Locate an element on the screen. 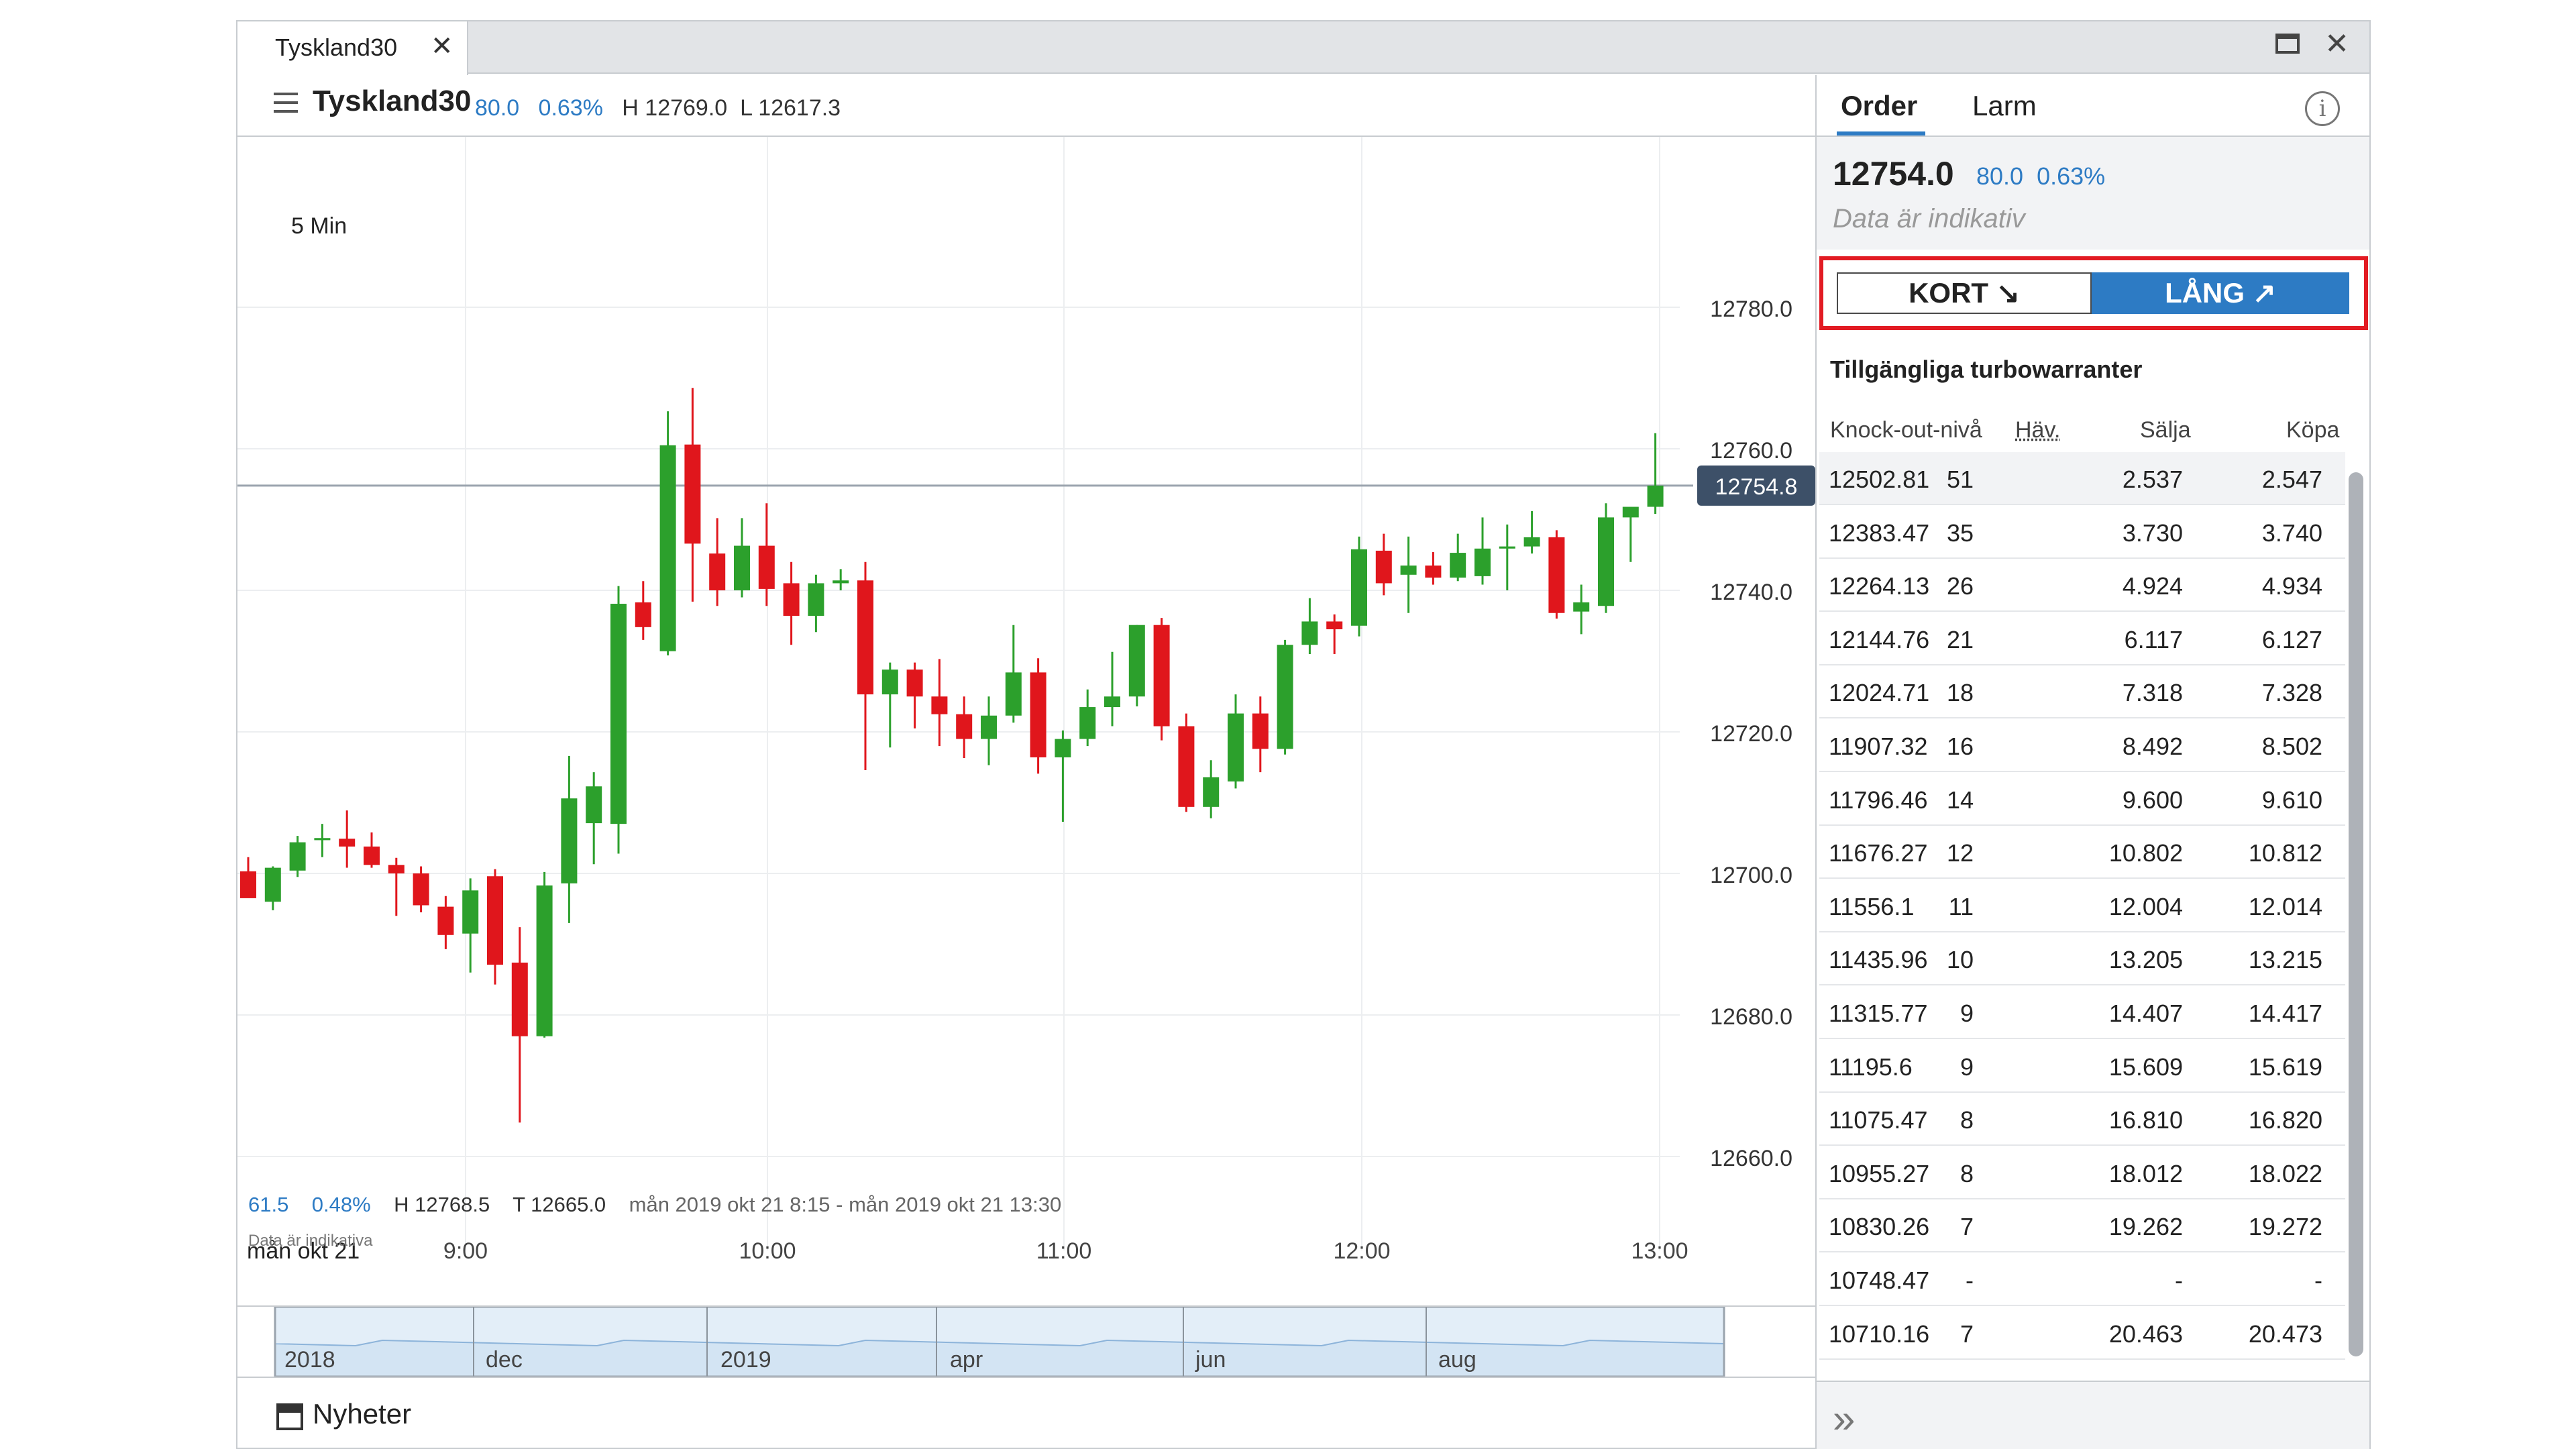 This screenshot has height=1449, width=2576. y-tick-label: 12720.0 is located at coordinates (1751, 734).